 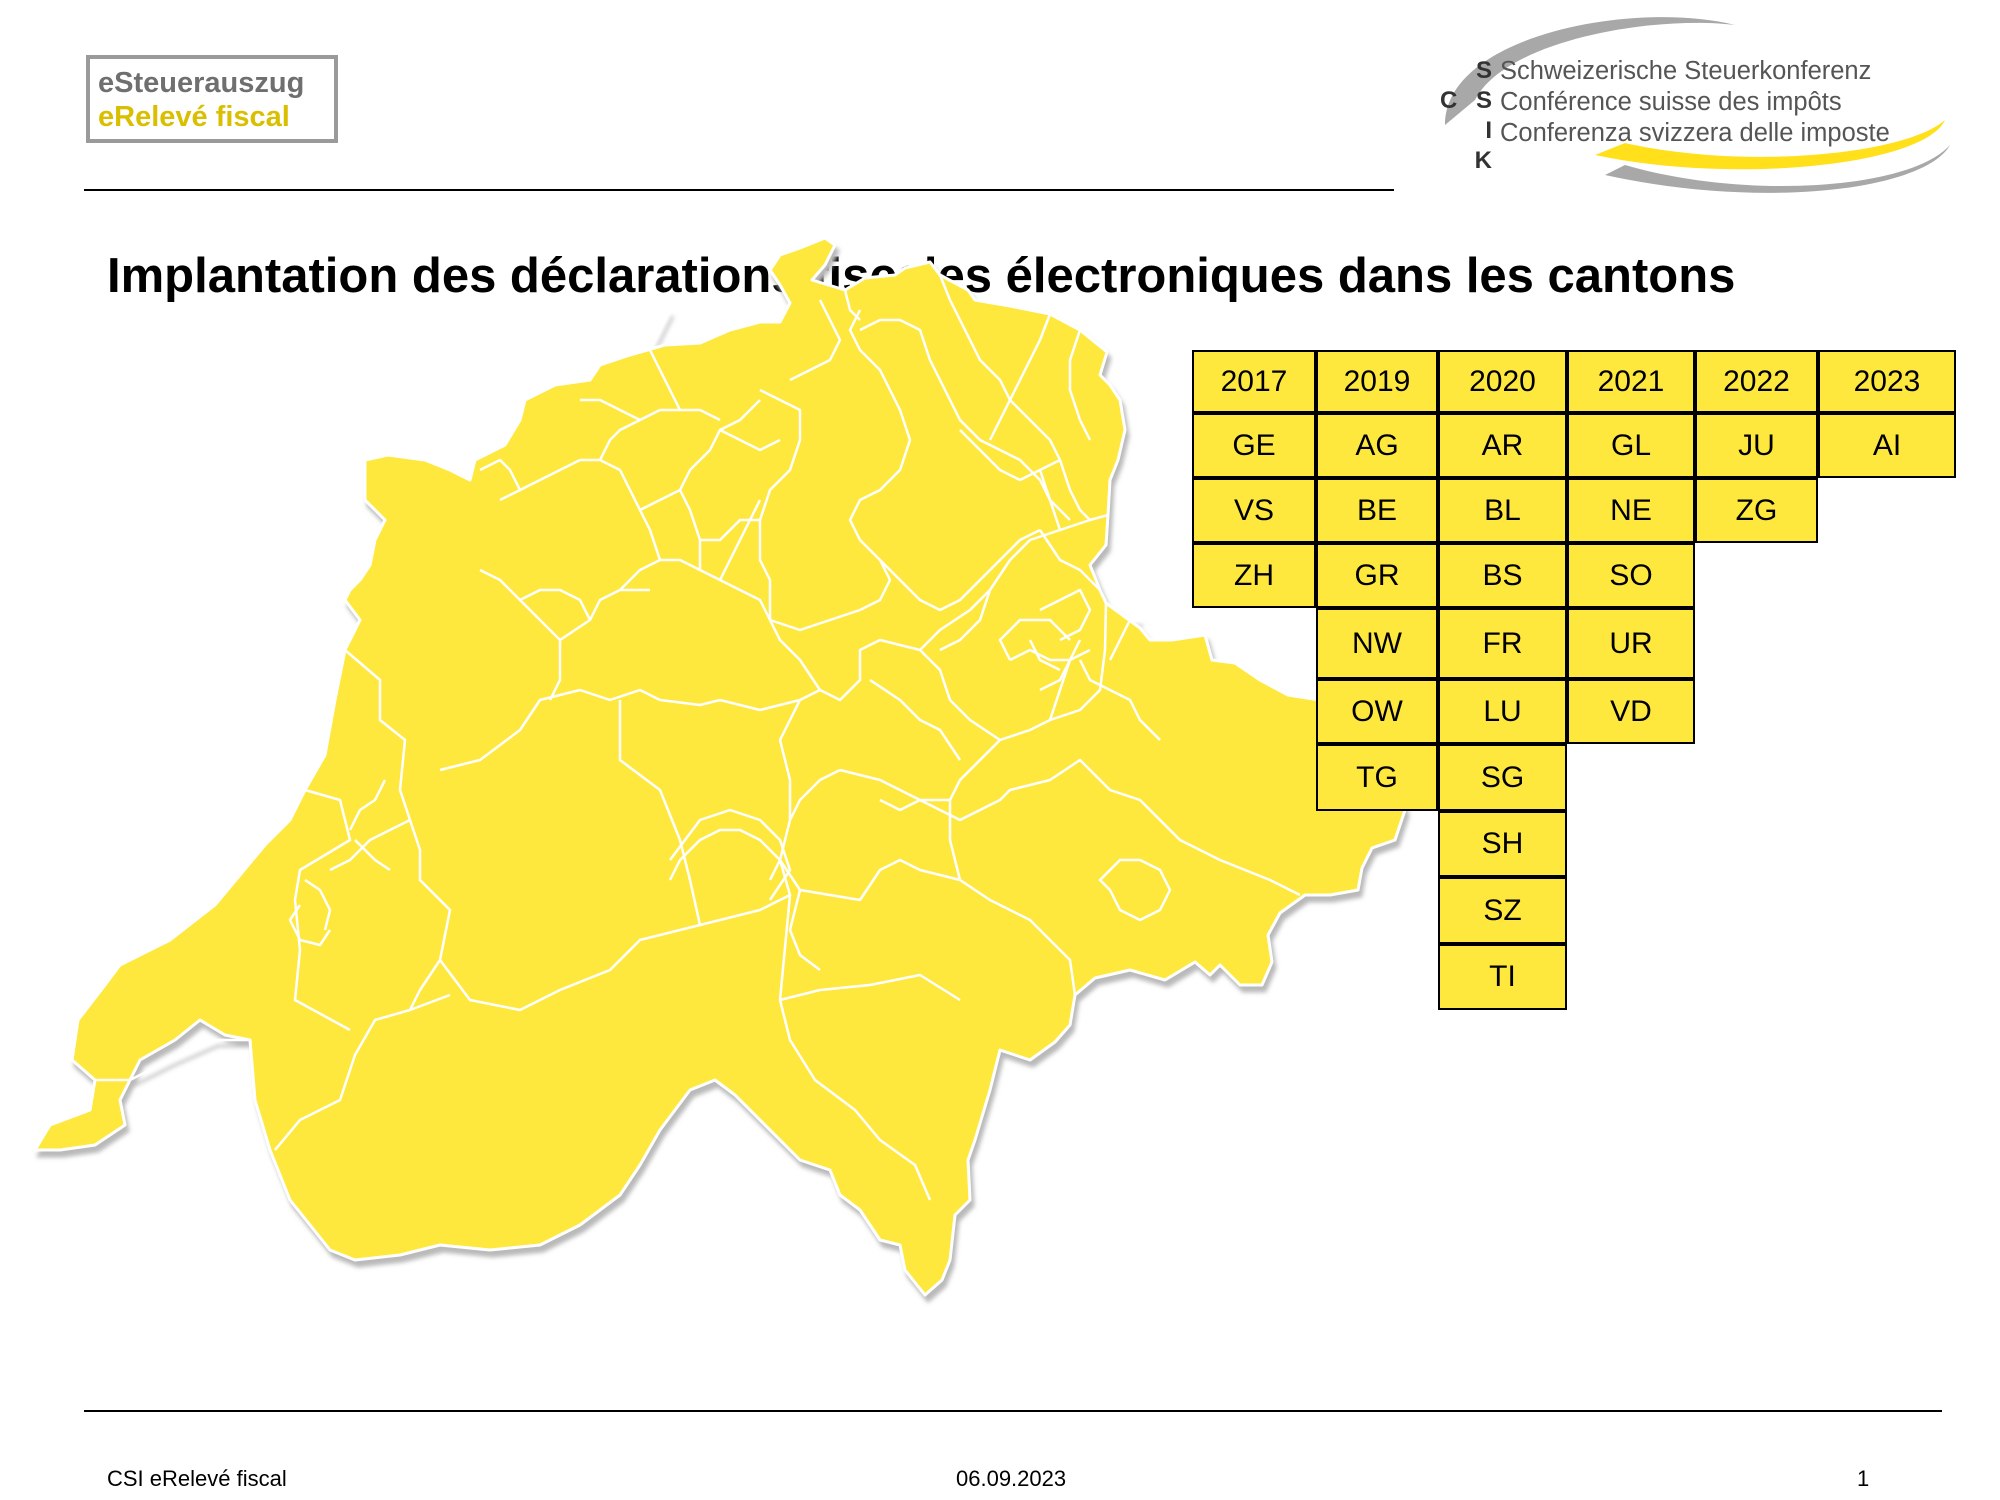 I want to click on ssk-letter-csi: C S I, so click(x=1468, y=115).